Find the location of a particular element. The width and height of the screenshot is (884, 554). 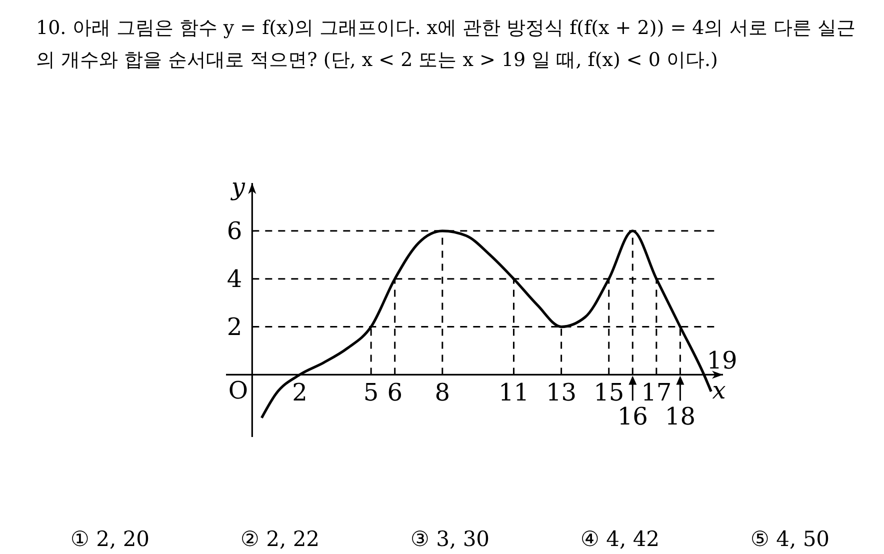

text: ④ 4, 42 is located at coordinates (620, 539).